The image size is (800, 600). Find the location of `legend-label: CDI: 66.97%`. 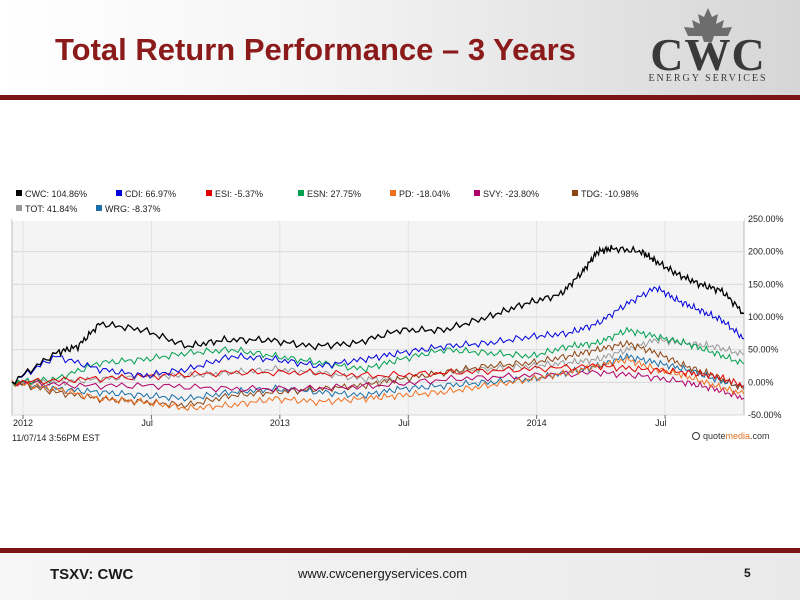

legend-label: CDI: 66.97% is located at coordinates (150, 194).